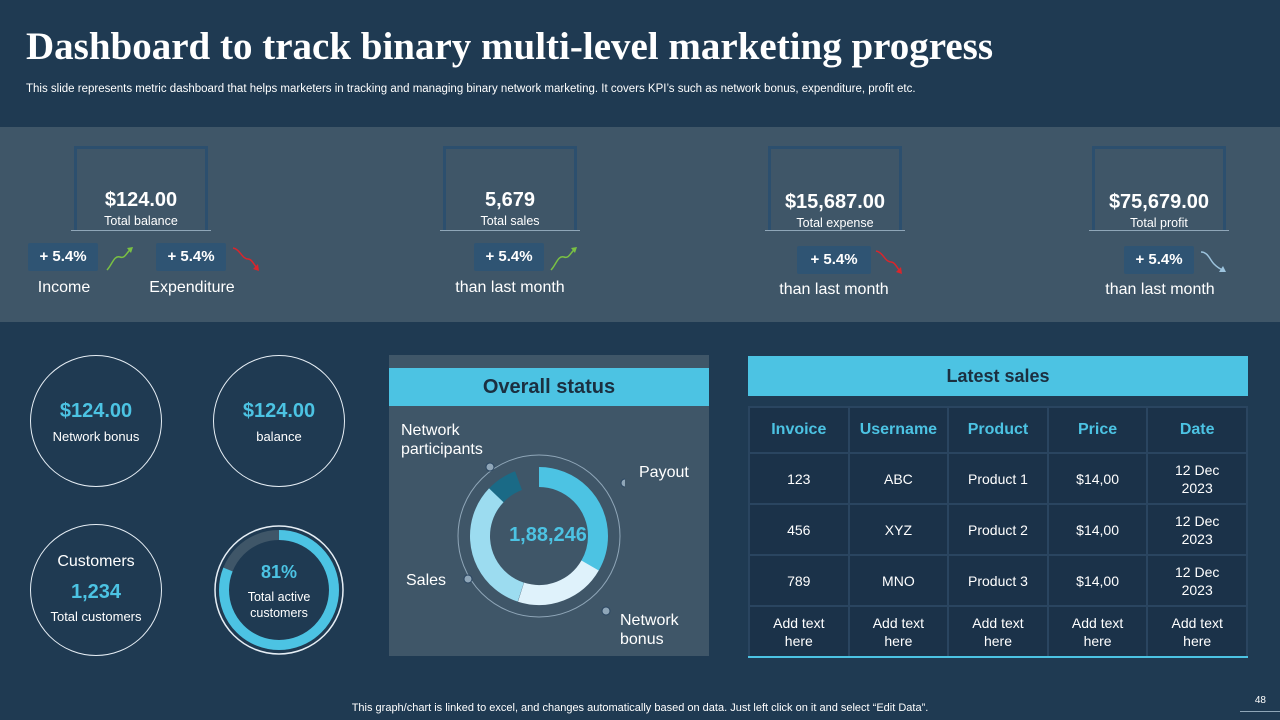 The height and width of the screenshot is (720, 1280). Describe the element at coordinates (548, 535) in the screenshot. I see `overall-status-total: 1,88,246` at that location.